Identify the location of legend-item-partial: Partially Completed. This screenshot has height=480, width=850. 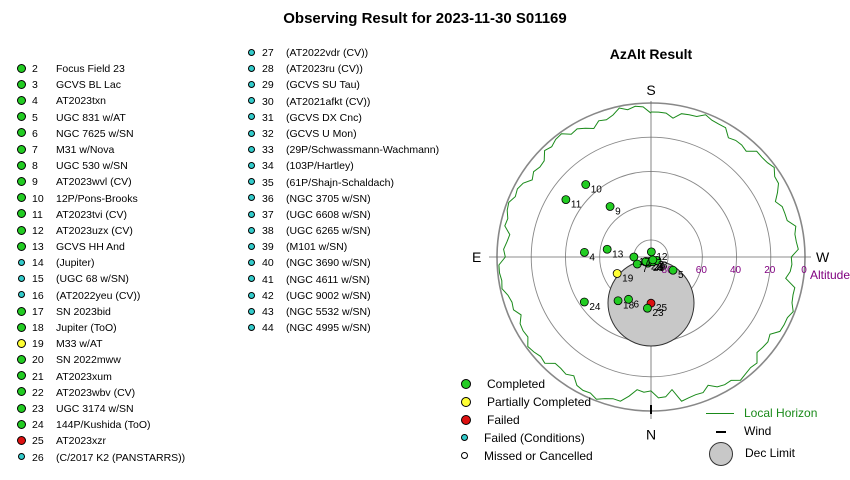
(525, 402).